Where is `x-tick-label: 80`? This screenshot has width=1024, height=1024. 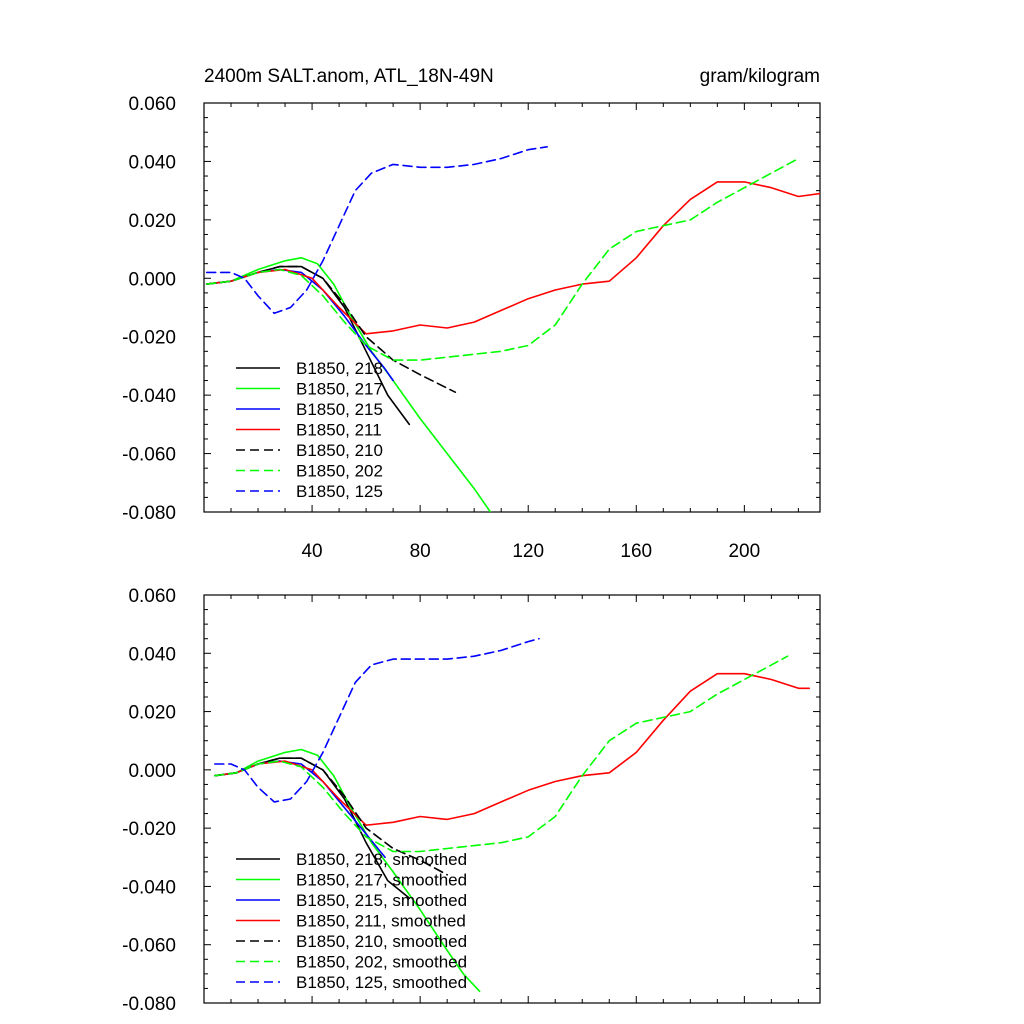
x-tick-label: 80 is located at coordinates (420, 551).